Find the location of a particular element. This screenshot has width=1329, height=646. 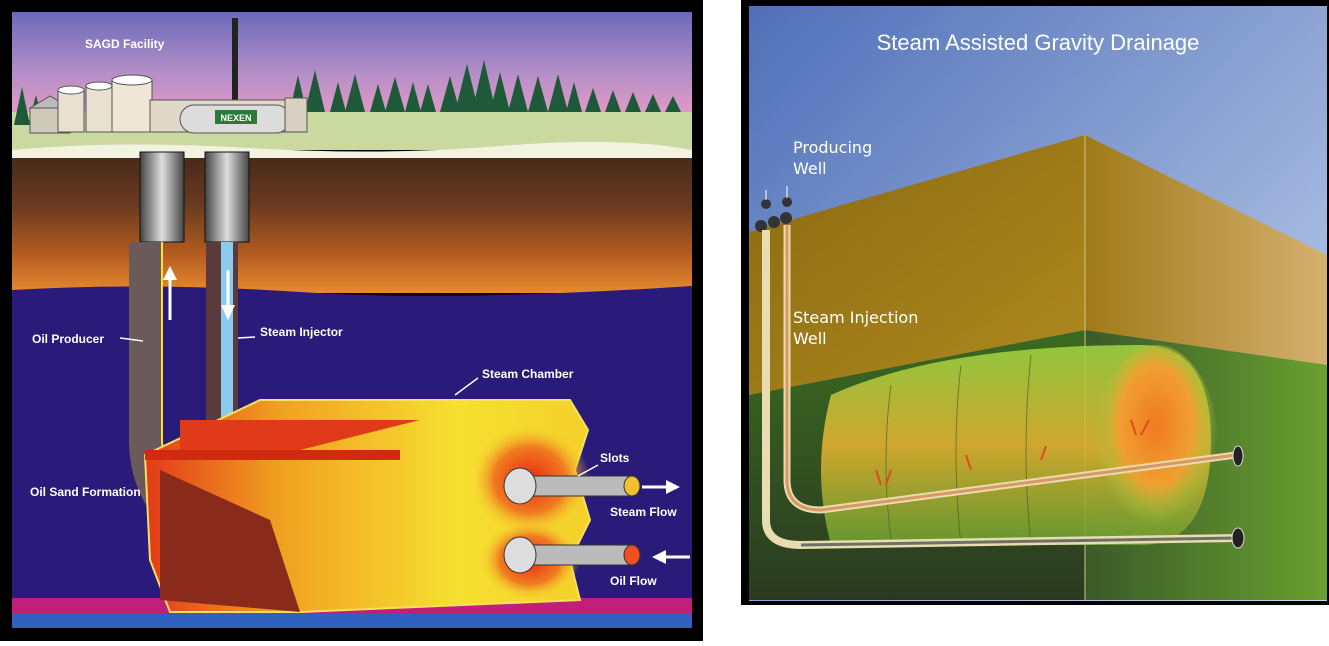

sagd-facility-plant: NEXEN is located at coordinates (168, 76).